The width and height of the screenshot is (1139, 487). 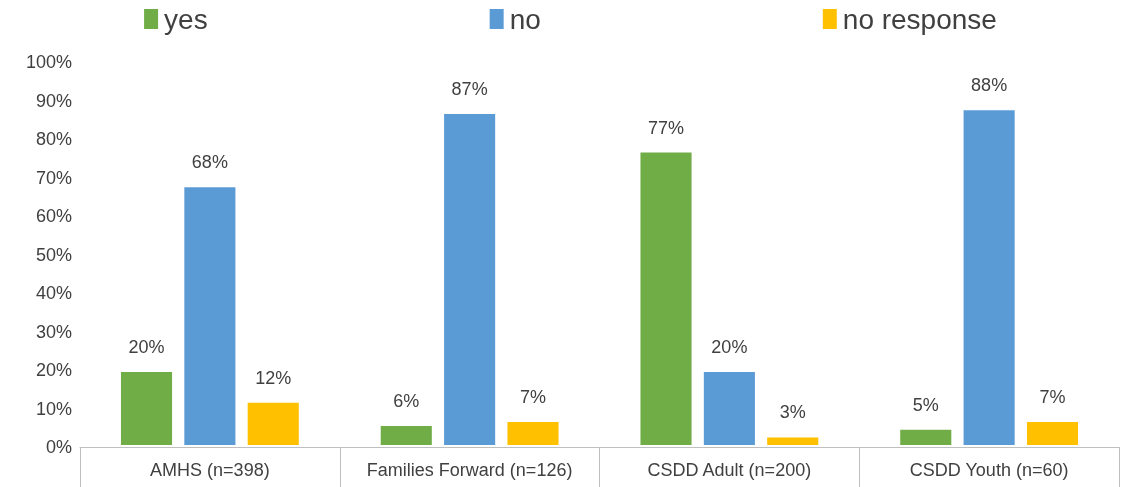 What do you see at coordinates (925, 404) in the screenshot?
I see `data-label: 5%` at bounding box center [925, 404].